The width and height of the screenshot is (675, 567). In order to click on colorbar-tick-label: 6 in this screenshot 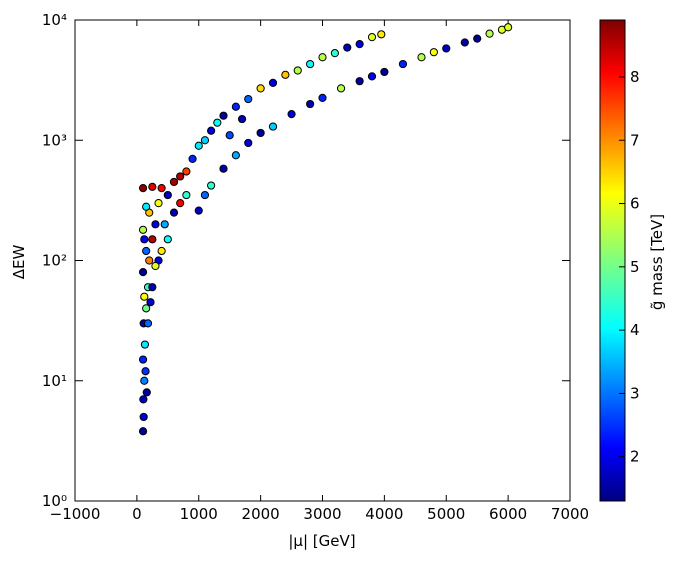, I will do `click(635, 204)`.